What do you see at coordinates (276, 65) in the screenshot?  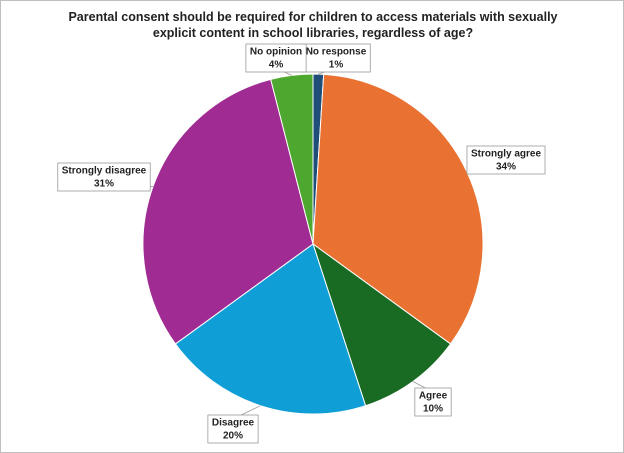 I see `label-value: 4%` at bounding box center [276, 65].